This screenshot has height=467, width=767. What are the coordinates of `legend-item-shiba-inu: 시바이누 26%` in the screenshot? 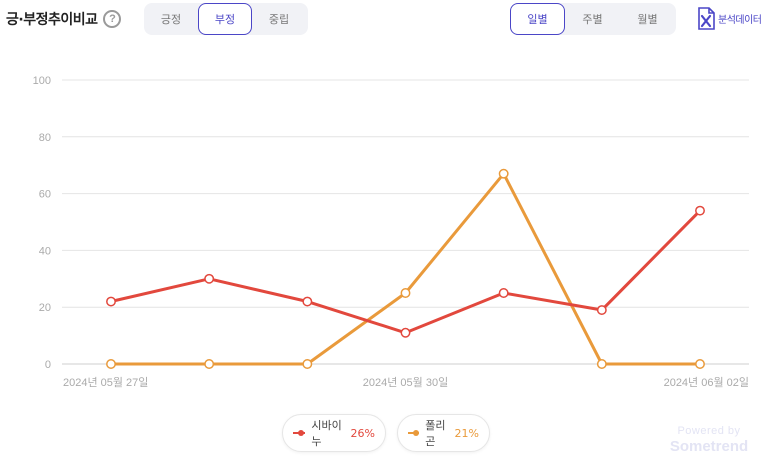 It's located at (334, 433).